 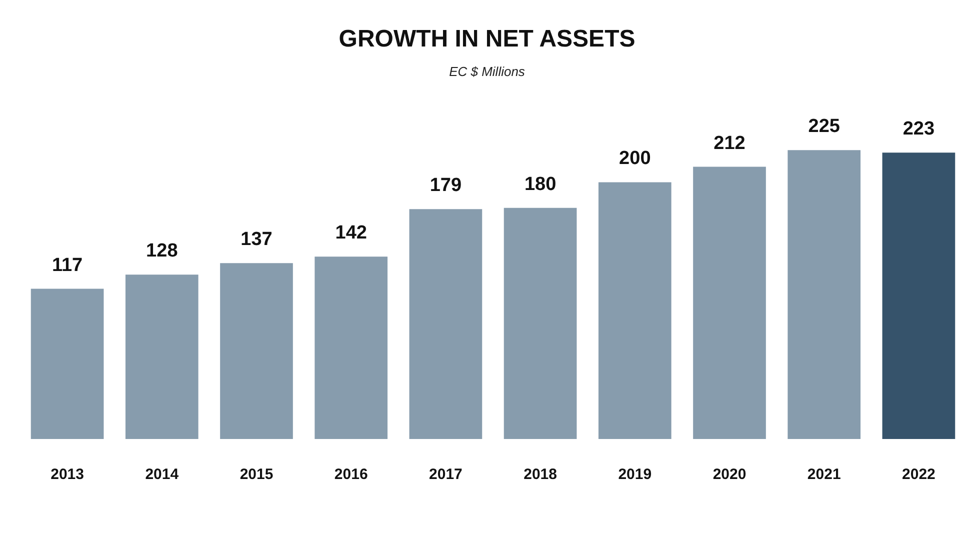 What do you see at coordinates (445, 474) in the screenshot?
I see `x-tick-label: 2017` at bounding box center [445, 474].